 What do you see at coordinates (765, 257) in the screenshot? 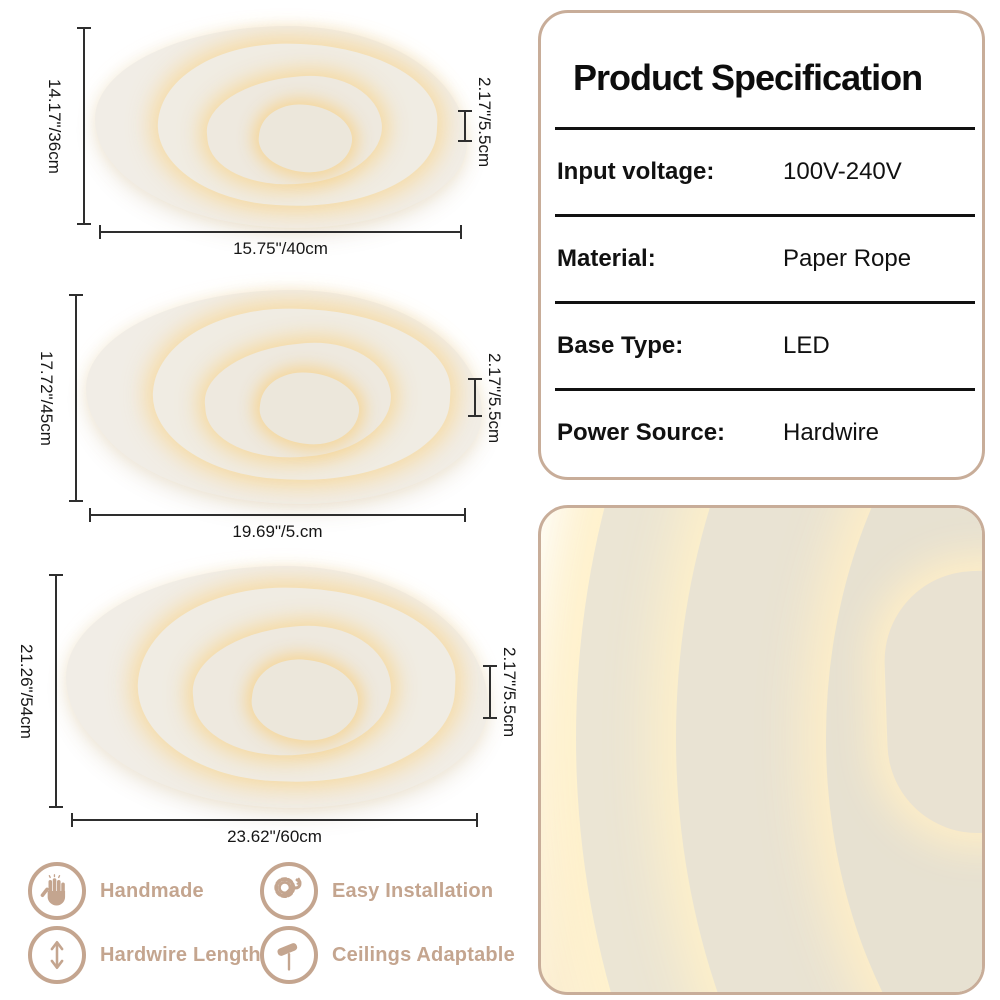
I see `spec-row: Material: Paper Rope` at bounding box center [765, 257].